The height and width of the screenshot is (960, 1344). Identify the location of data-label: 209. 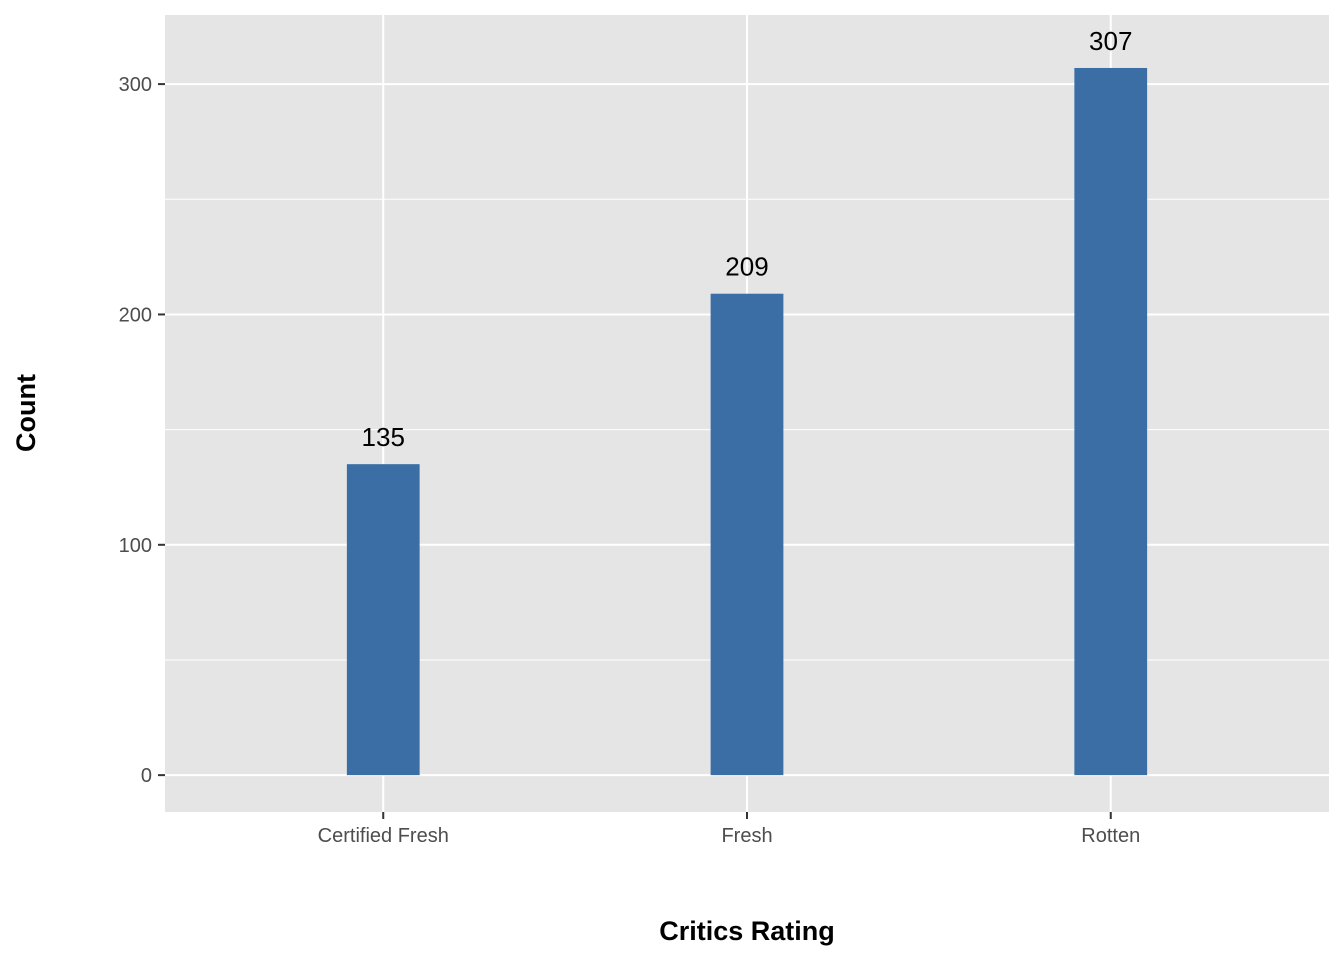
(746, 267).